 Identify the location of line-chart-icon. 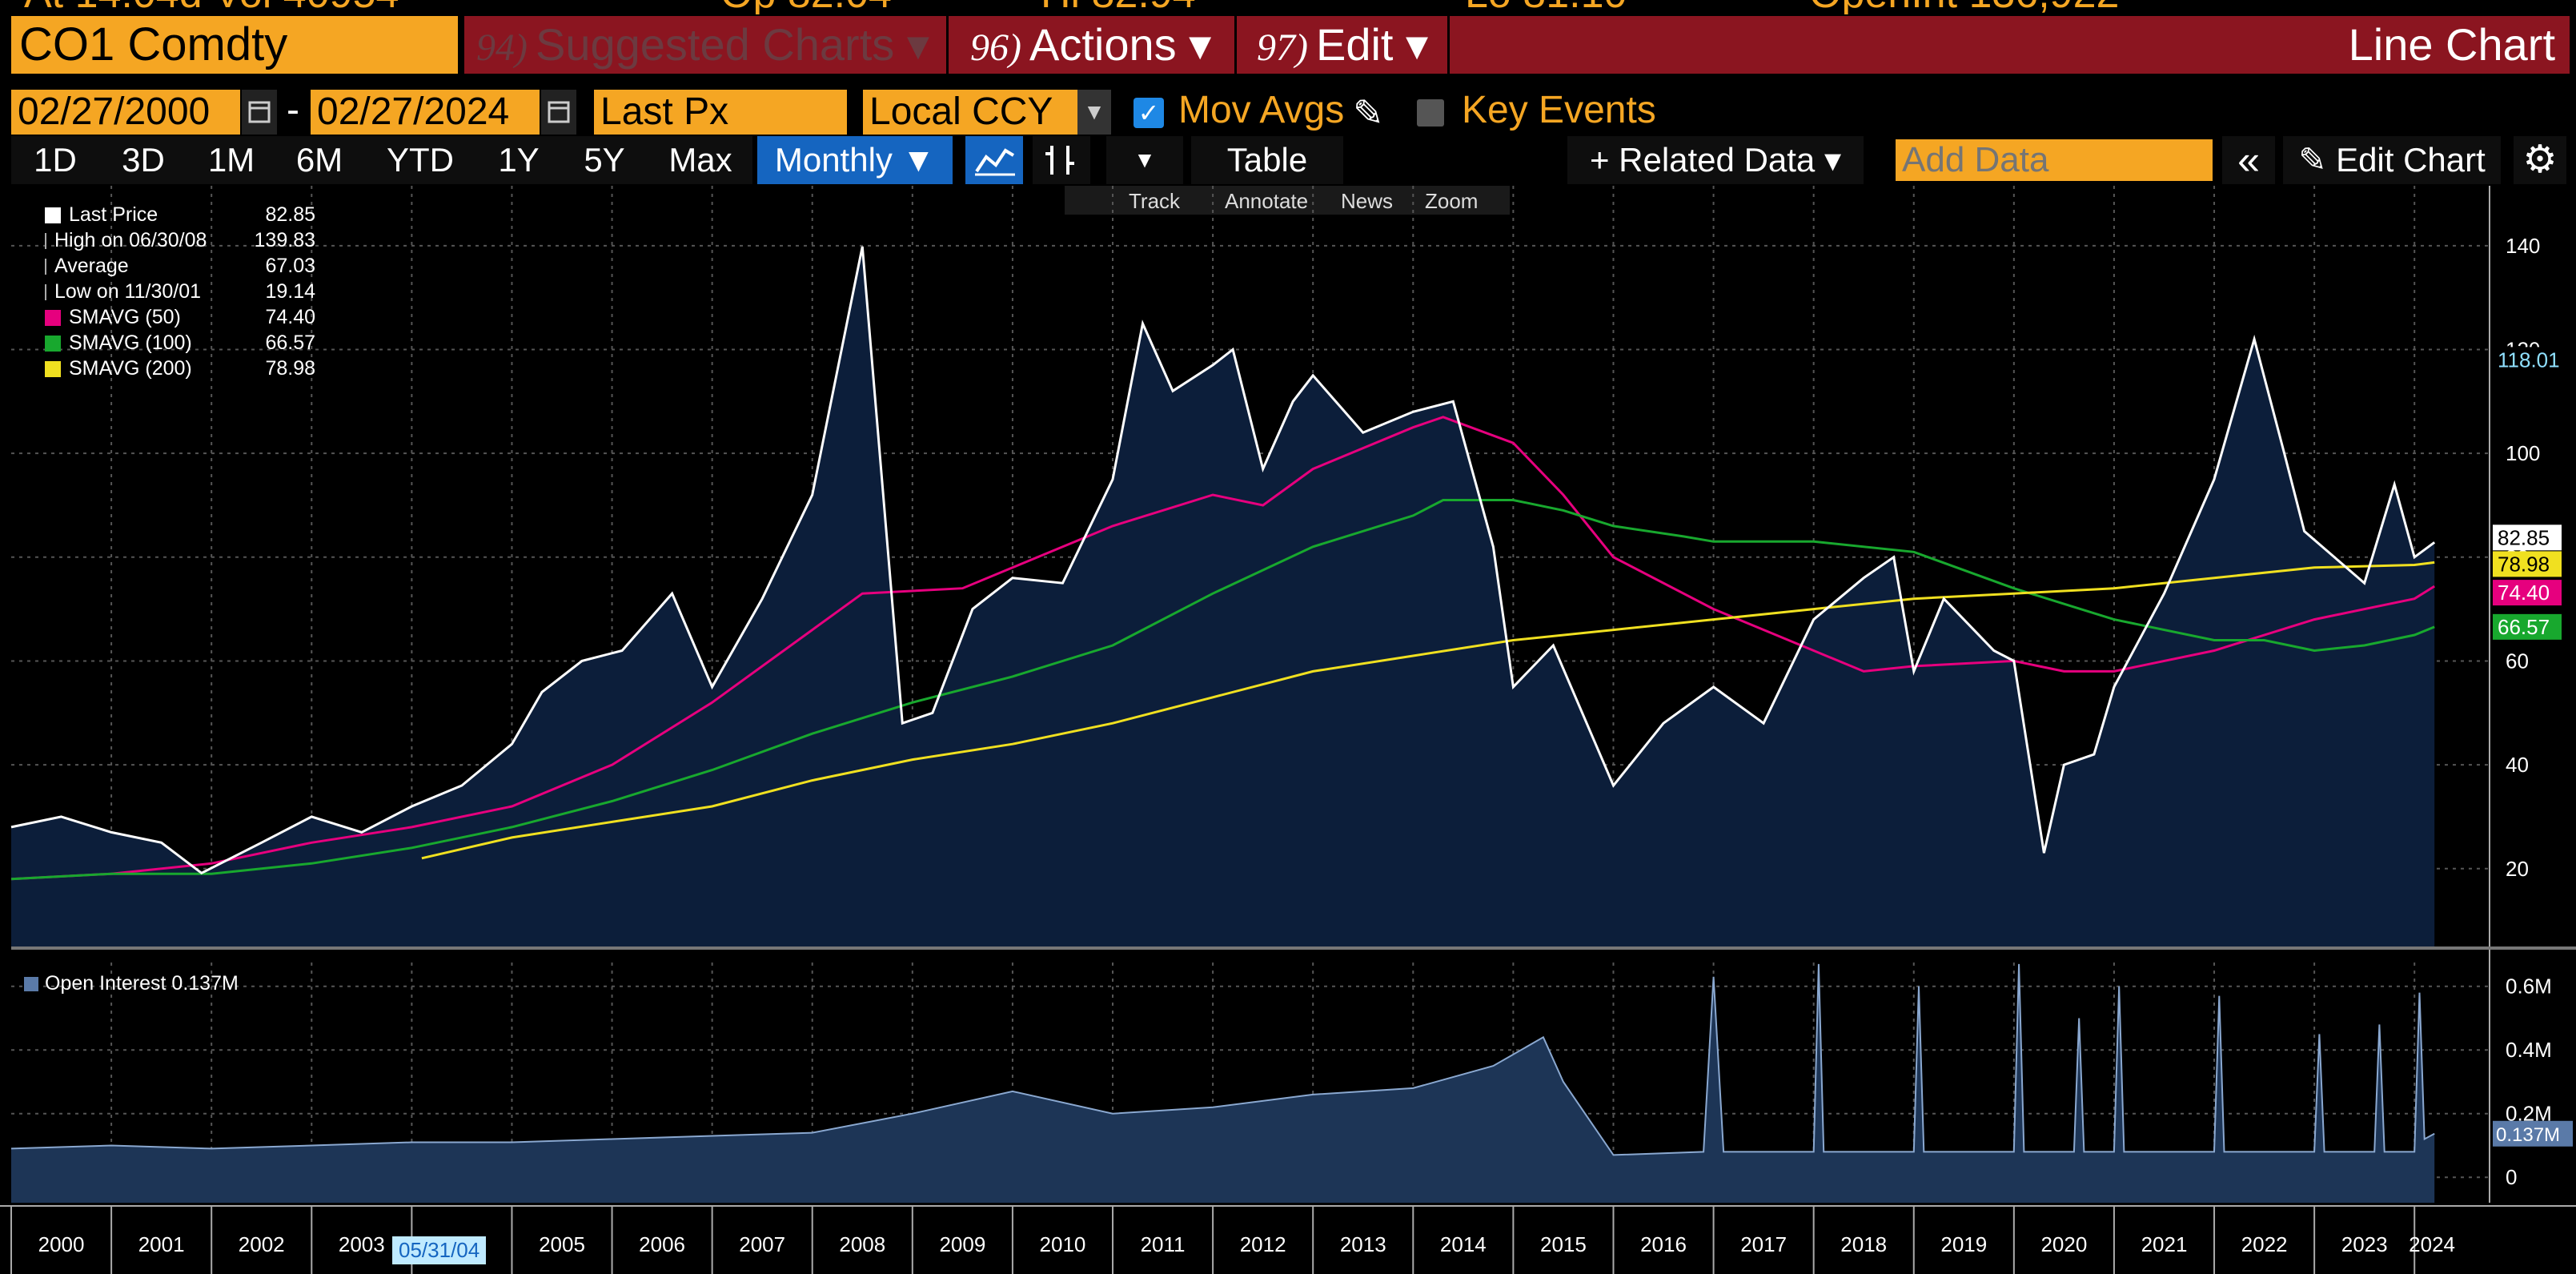
(994, 160).